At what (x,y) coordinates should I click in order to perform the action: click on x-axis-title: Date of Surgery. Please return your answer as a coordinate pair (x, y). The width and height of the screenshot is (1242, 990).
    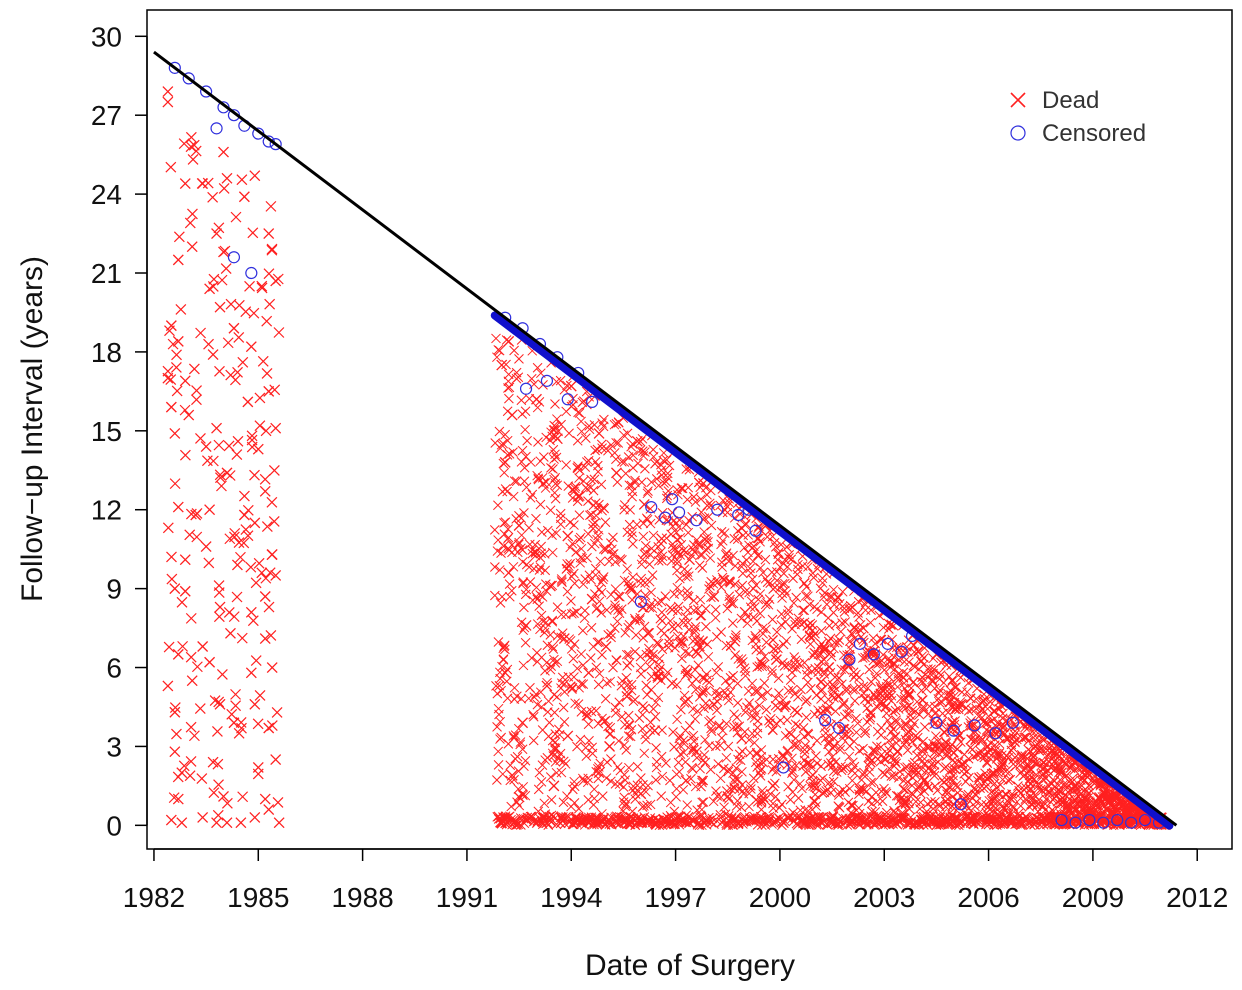
    Looking at the image, I should click on (690, 965).